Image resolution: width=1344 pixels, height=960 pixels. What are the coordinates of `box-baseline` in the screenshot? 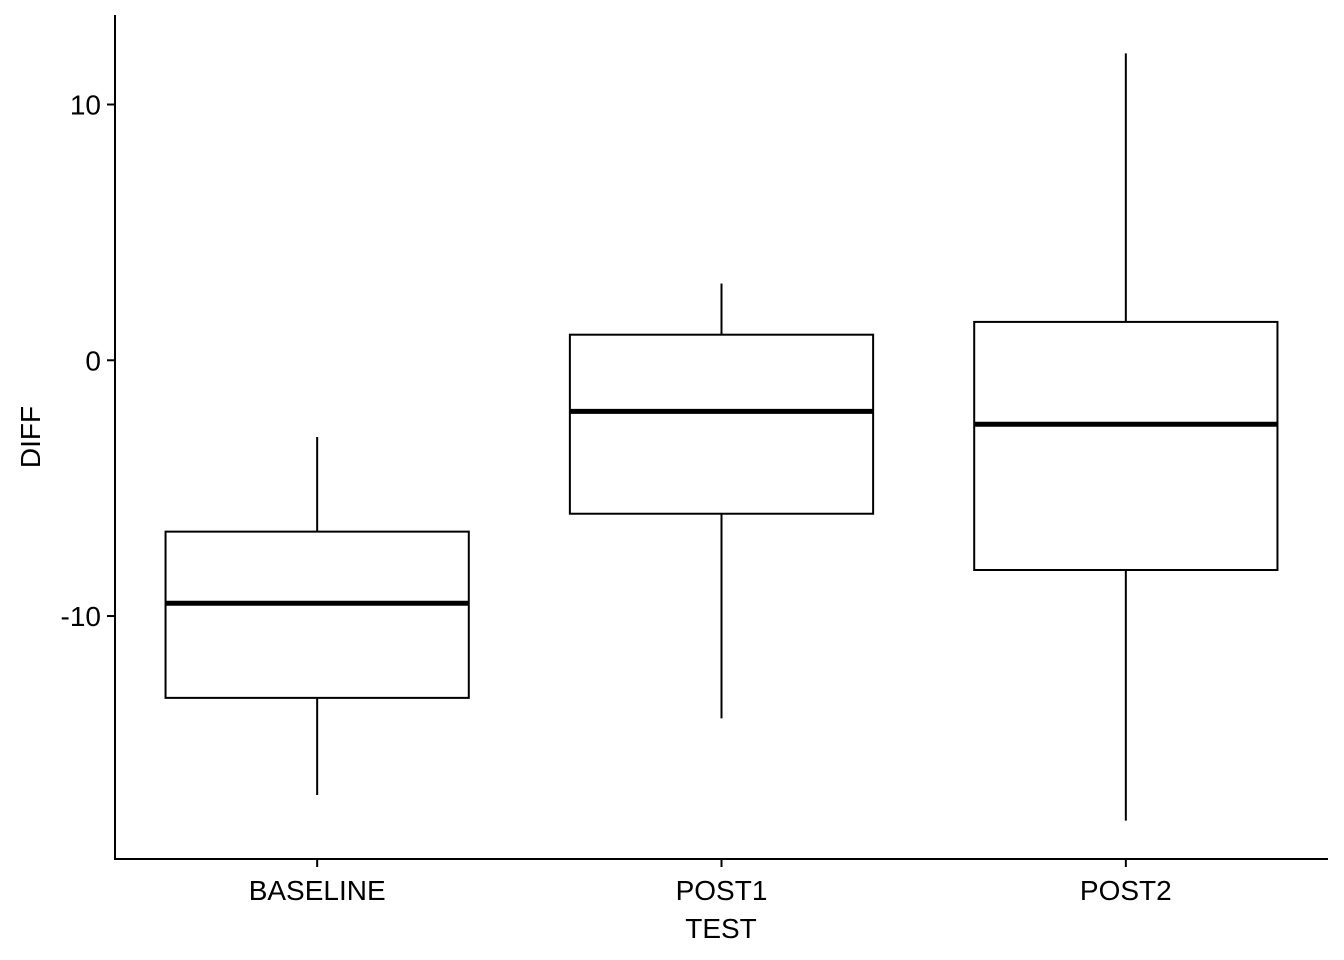 It's located at (317, 616).